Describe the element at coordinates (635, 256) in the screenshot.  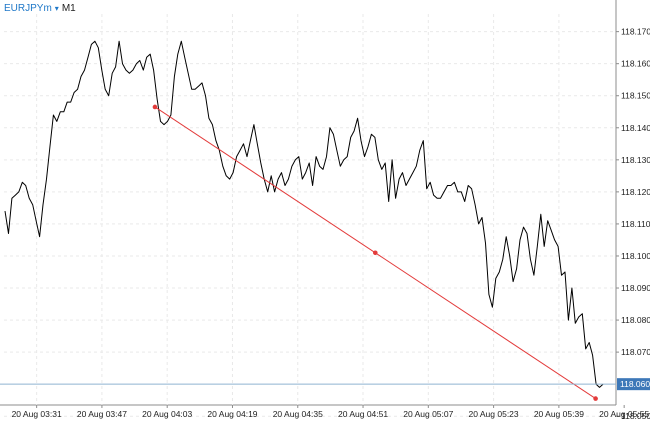
I see `y-tick-label: 118.100` at that location.